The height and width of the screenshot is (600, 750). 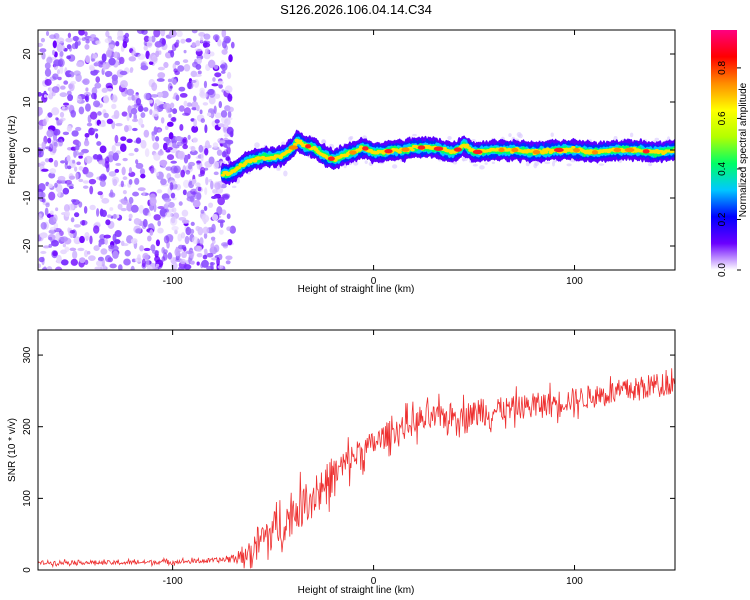 What do you see at coordinates (27, 102) in the screenshot?
I see `y-tick-label: 10` at bounding box center [27, 102].